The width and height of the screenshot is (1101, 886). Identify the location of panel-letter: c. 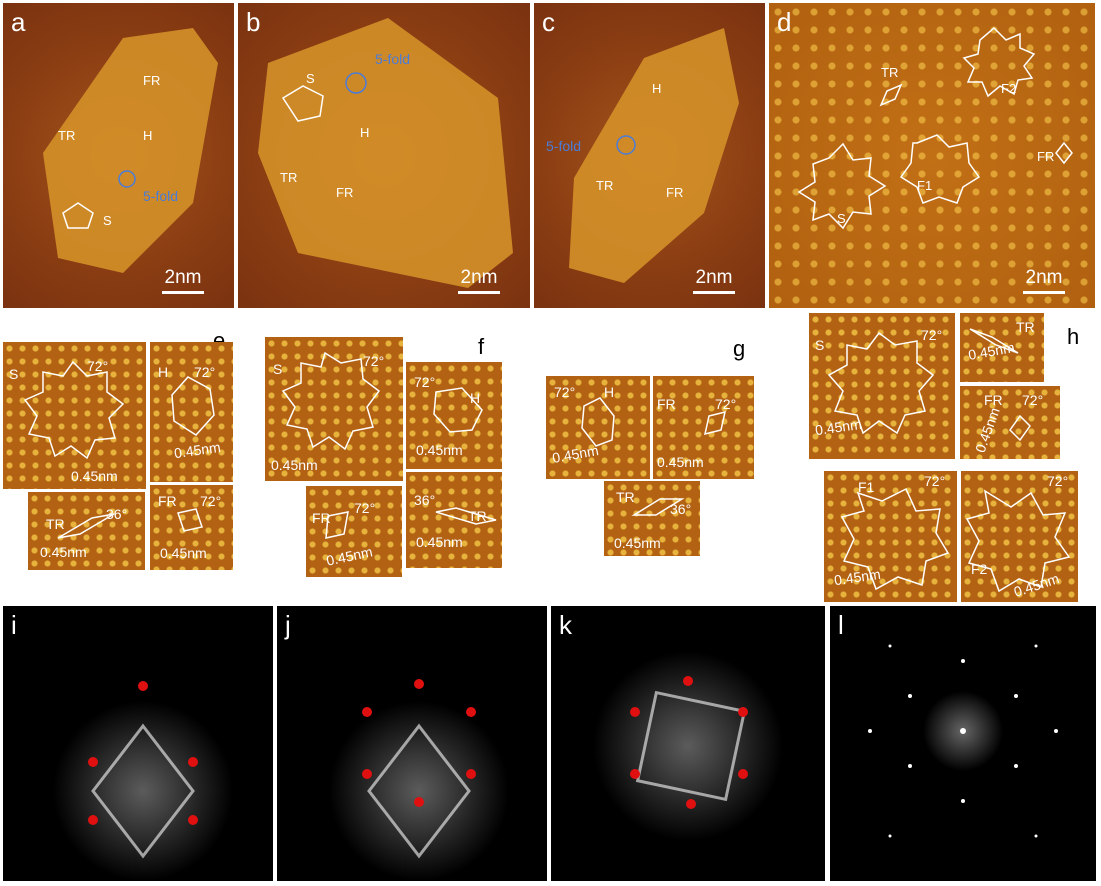
(548, 22).